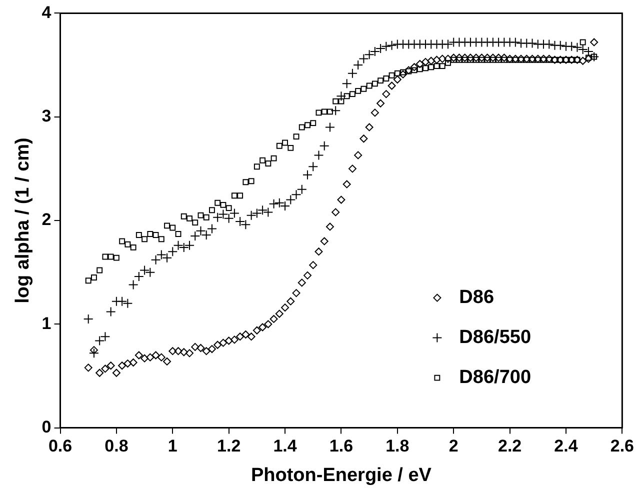 Image resolution: width=637 pixels, height=497 pixels. I want to click on x-tick-label: 1.6, so click(341, 446).